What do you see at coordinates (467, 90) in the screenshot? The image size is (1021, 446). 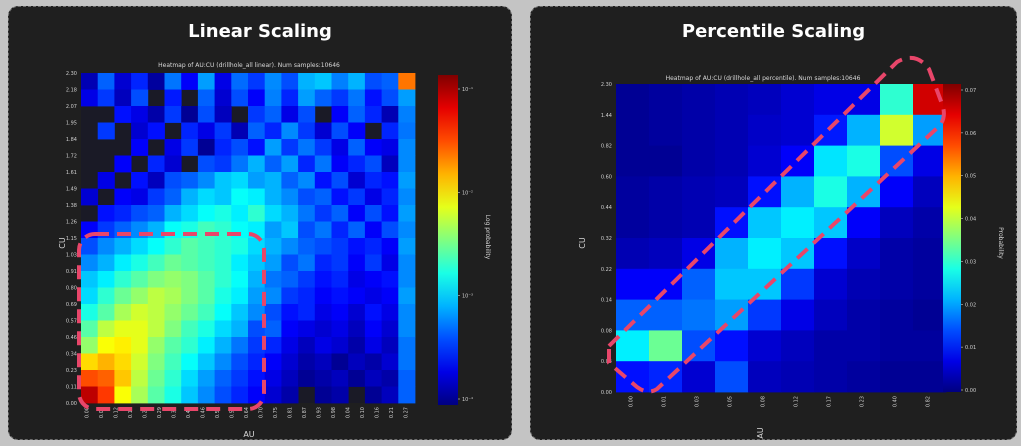 I see `colorbar-tick-label: 10⁻¹` at bounding box center [467, 90].